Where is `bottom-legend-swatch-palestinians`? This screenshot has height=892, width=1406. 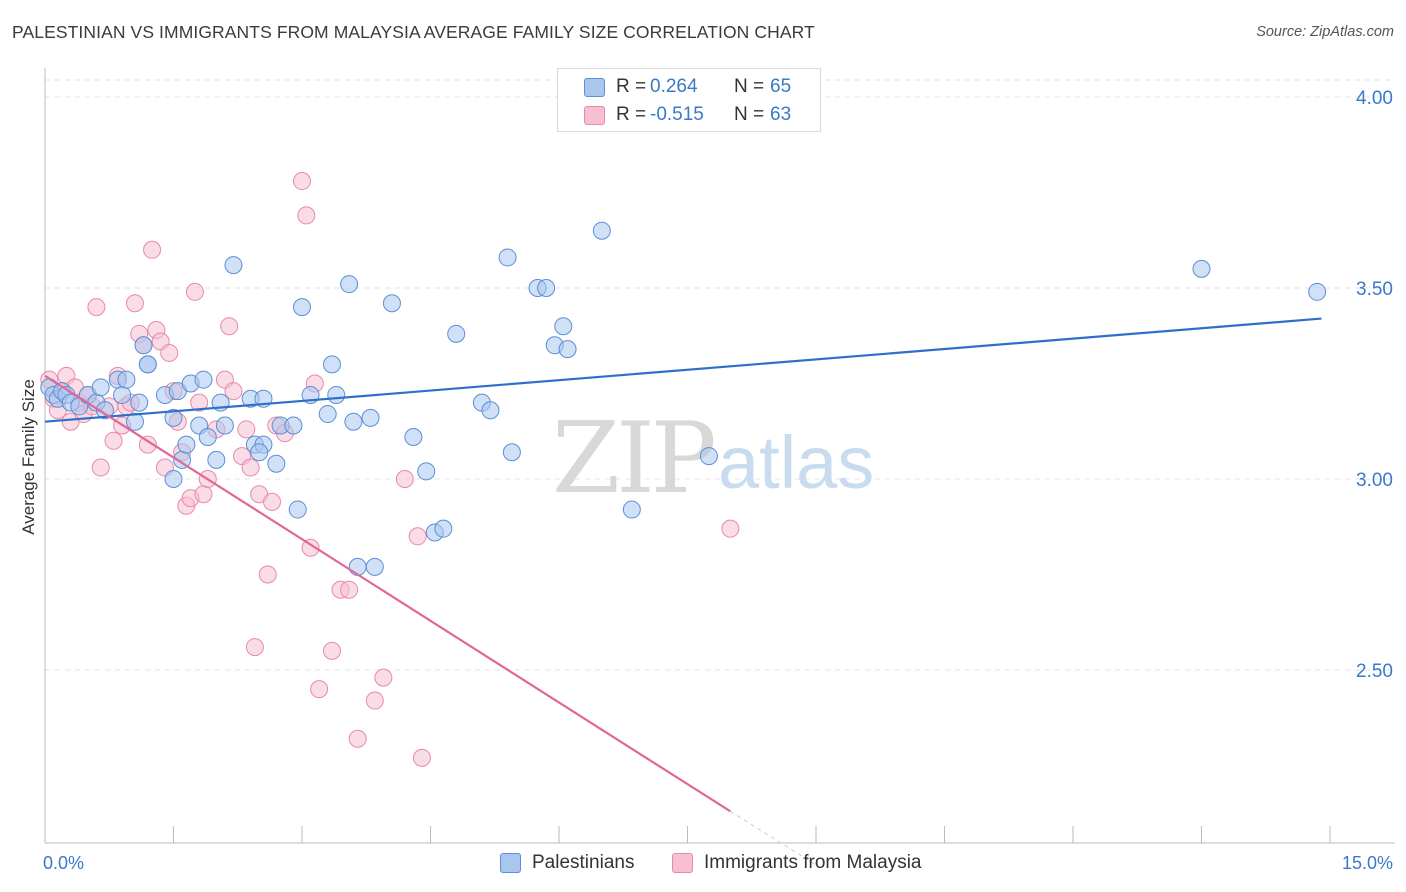
bottom-legend-swatch-palestinians is located at coordinates (510, 863).